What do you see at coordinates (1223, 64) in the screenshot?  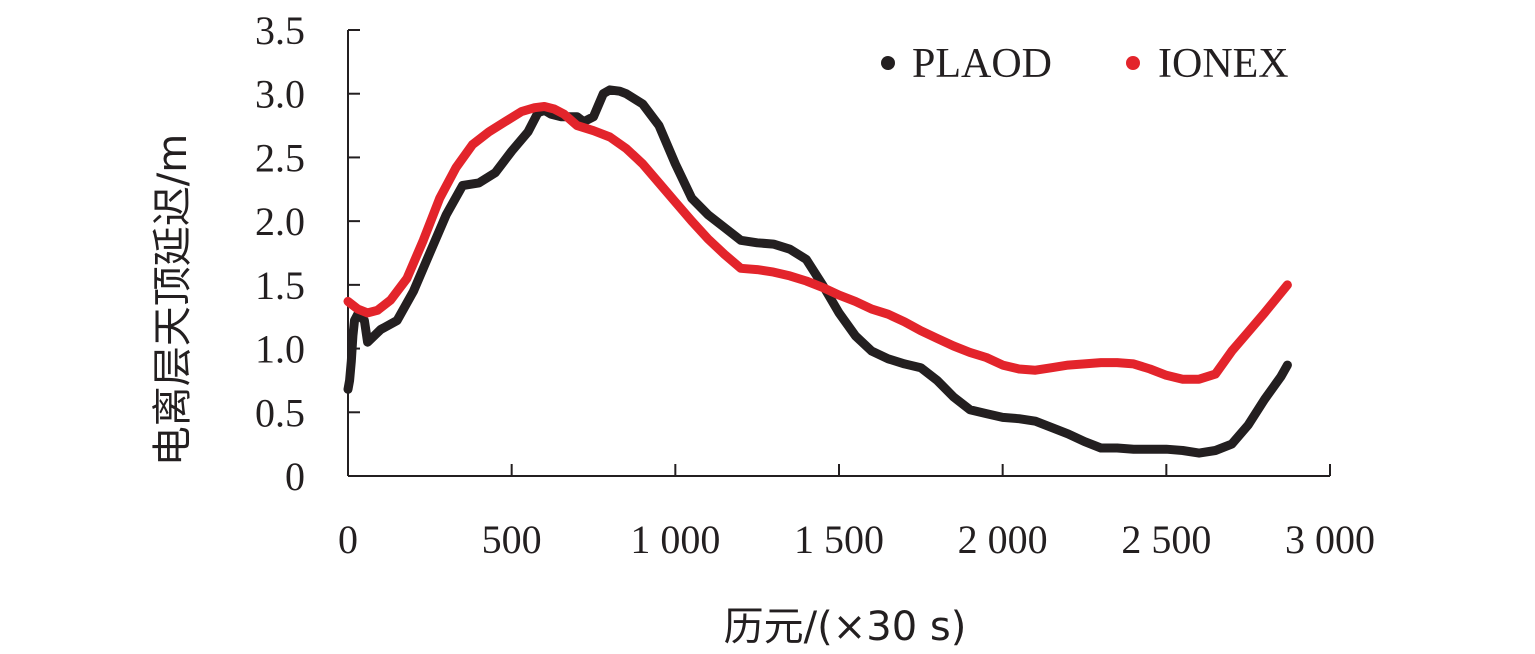 I see `legend-label-ionex: IONEX` at bounding box center [1223, 64].